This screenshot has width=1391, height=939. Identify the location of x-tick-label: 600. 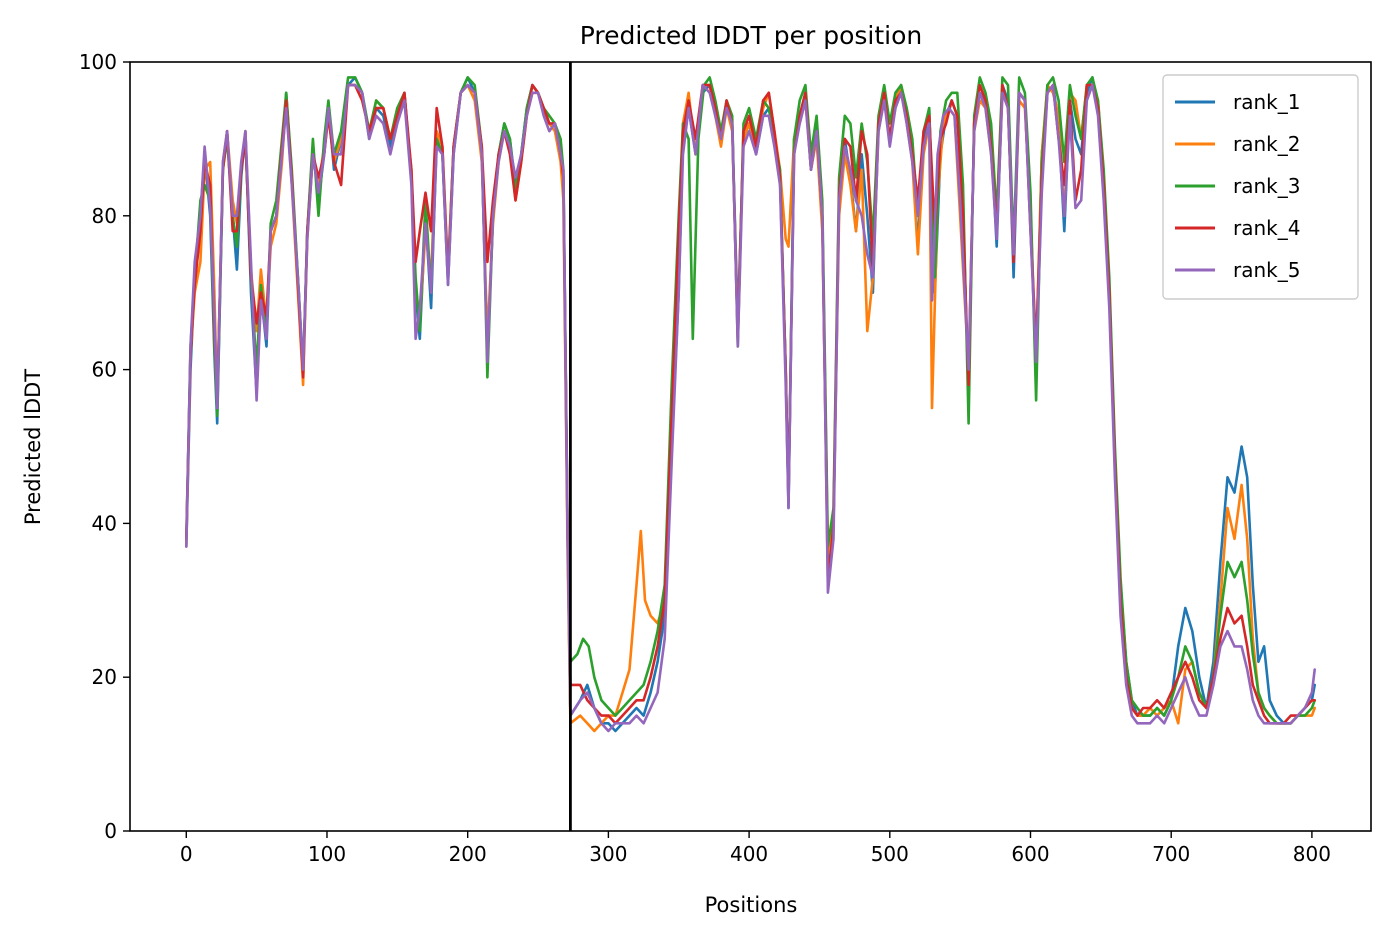
(1030, 854).